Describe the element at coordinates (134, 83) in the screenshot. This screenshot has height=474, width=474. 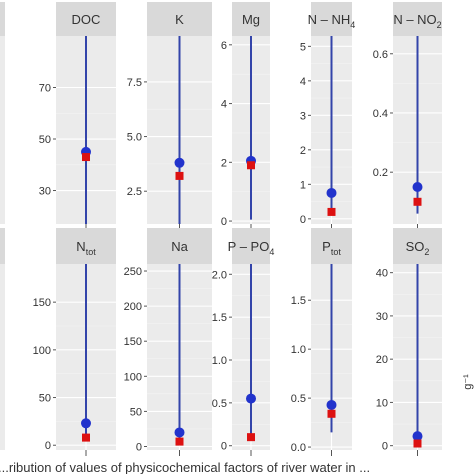
I see `y-tick-label: 7.5` at that location.